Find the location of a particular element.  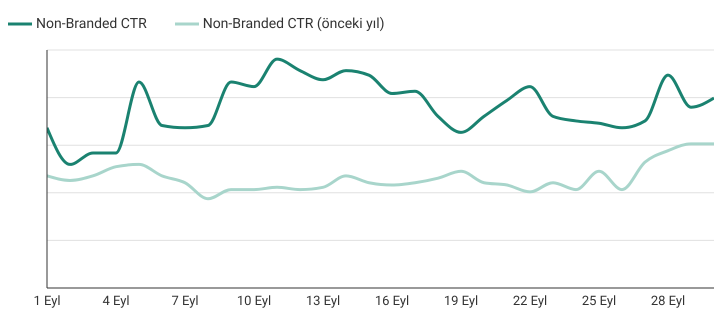

x-tick-label: 16 Eyl is located at coordinates (392, 302).